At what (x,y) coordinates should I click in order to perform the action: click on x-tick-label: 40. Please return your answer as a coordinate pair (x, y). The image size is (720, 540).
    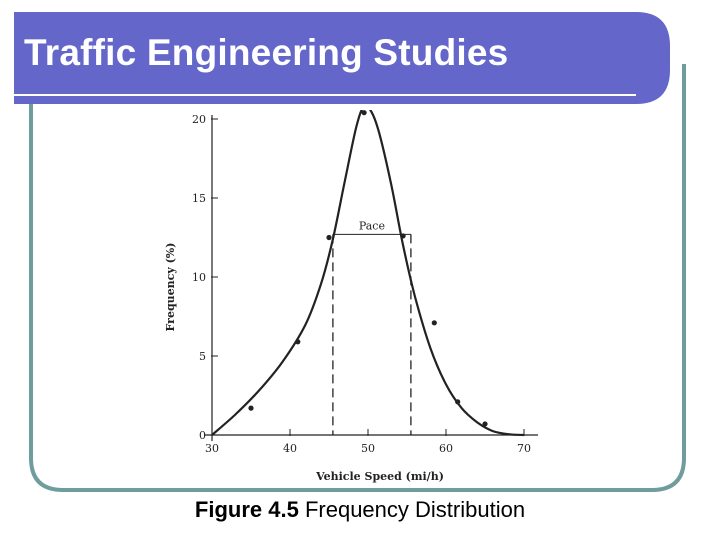
    Looking at the image, I should click on (290, 448).